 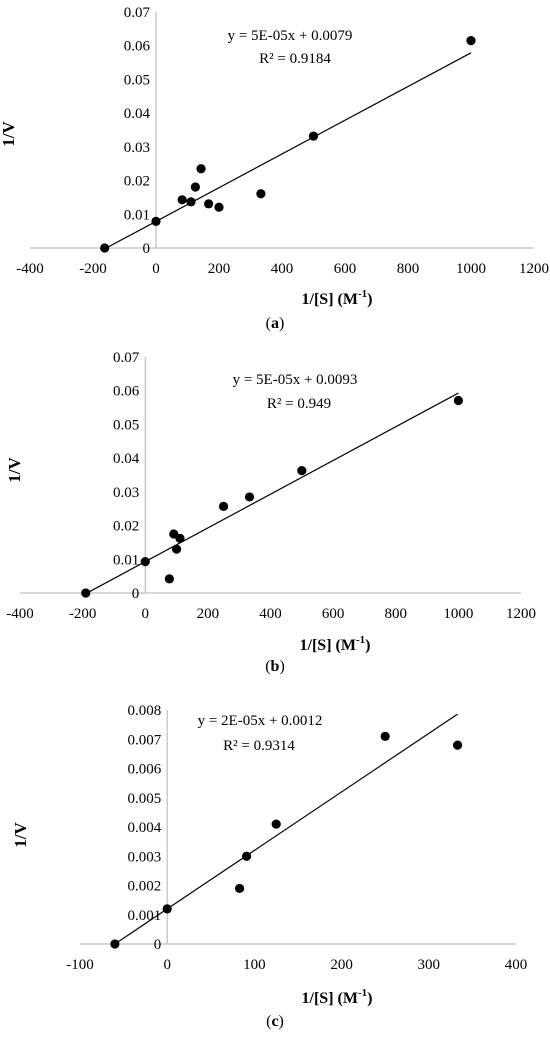 I want to click on y-tick-label: 0.07, so click(x=126, y=358).